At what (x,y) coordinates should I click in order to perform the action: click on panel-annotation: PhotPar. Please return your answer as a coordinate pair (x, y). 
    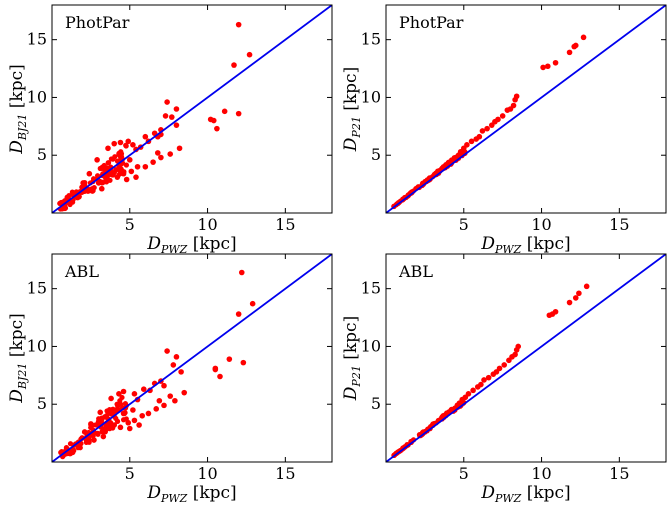
    Looking at the image, I should click on (431, 22).